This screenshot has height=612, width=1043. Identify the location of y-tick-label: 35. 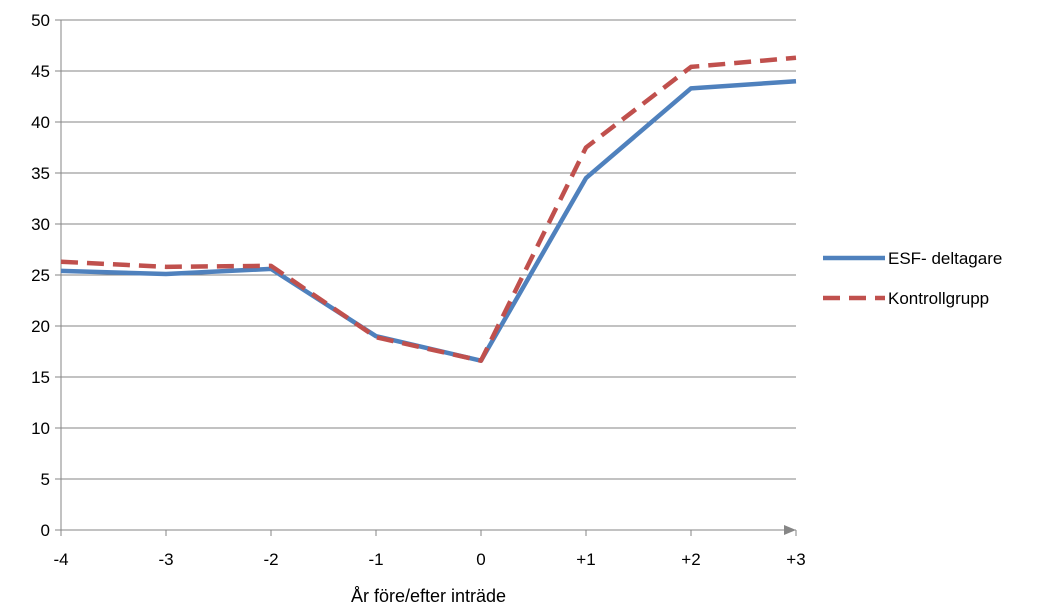
(40, 173).